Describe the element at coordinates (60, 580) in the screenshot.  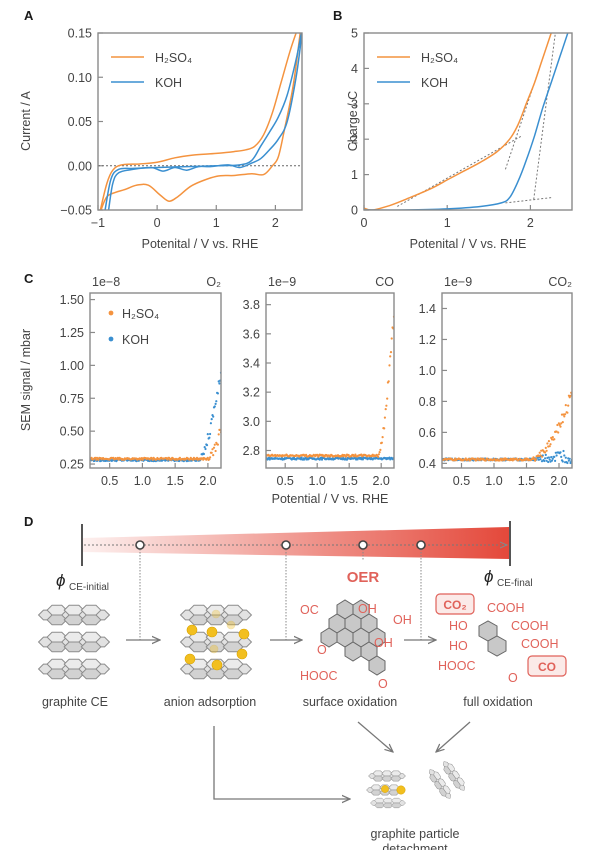
I see `phi-initial-symbol: ϕ` at that location.